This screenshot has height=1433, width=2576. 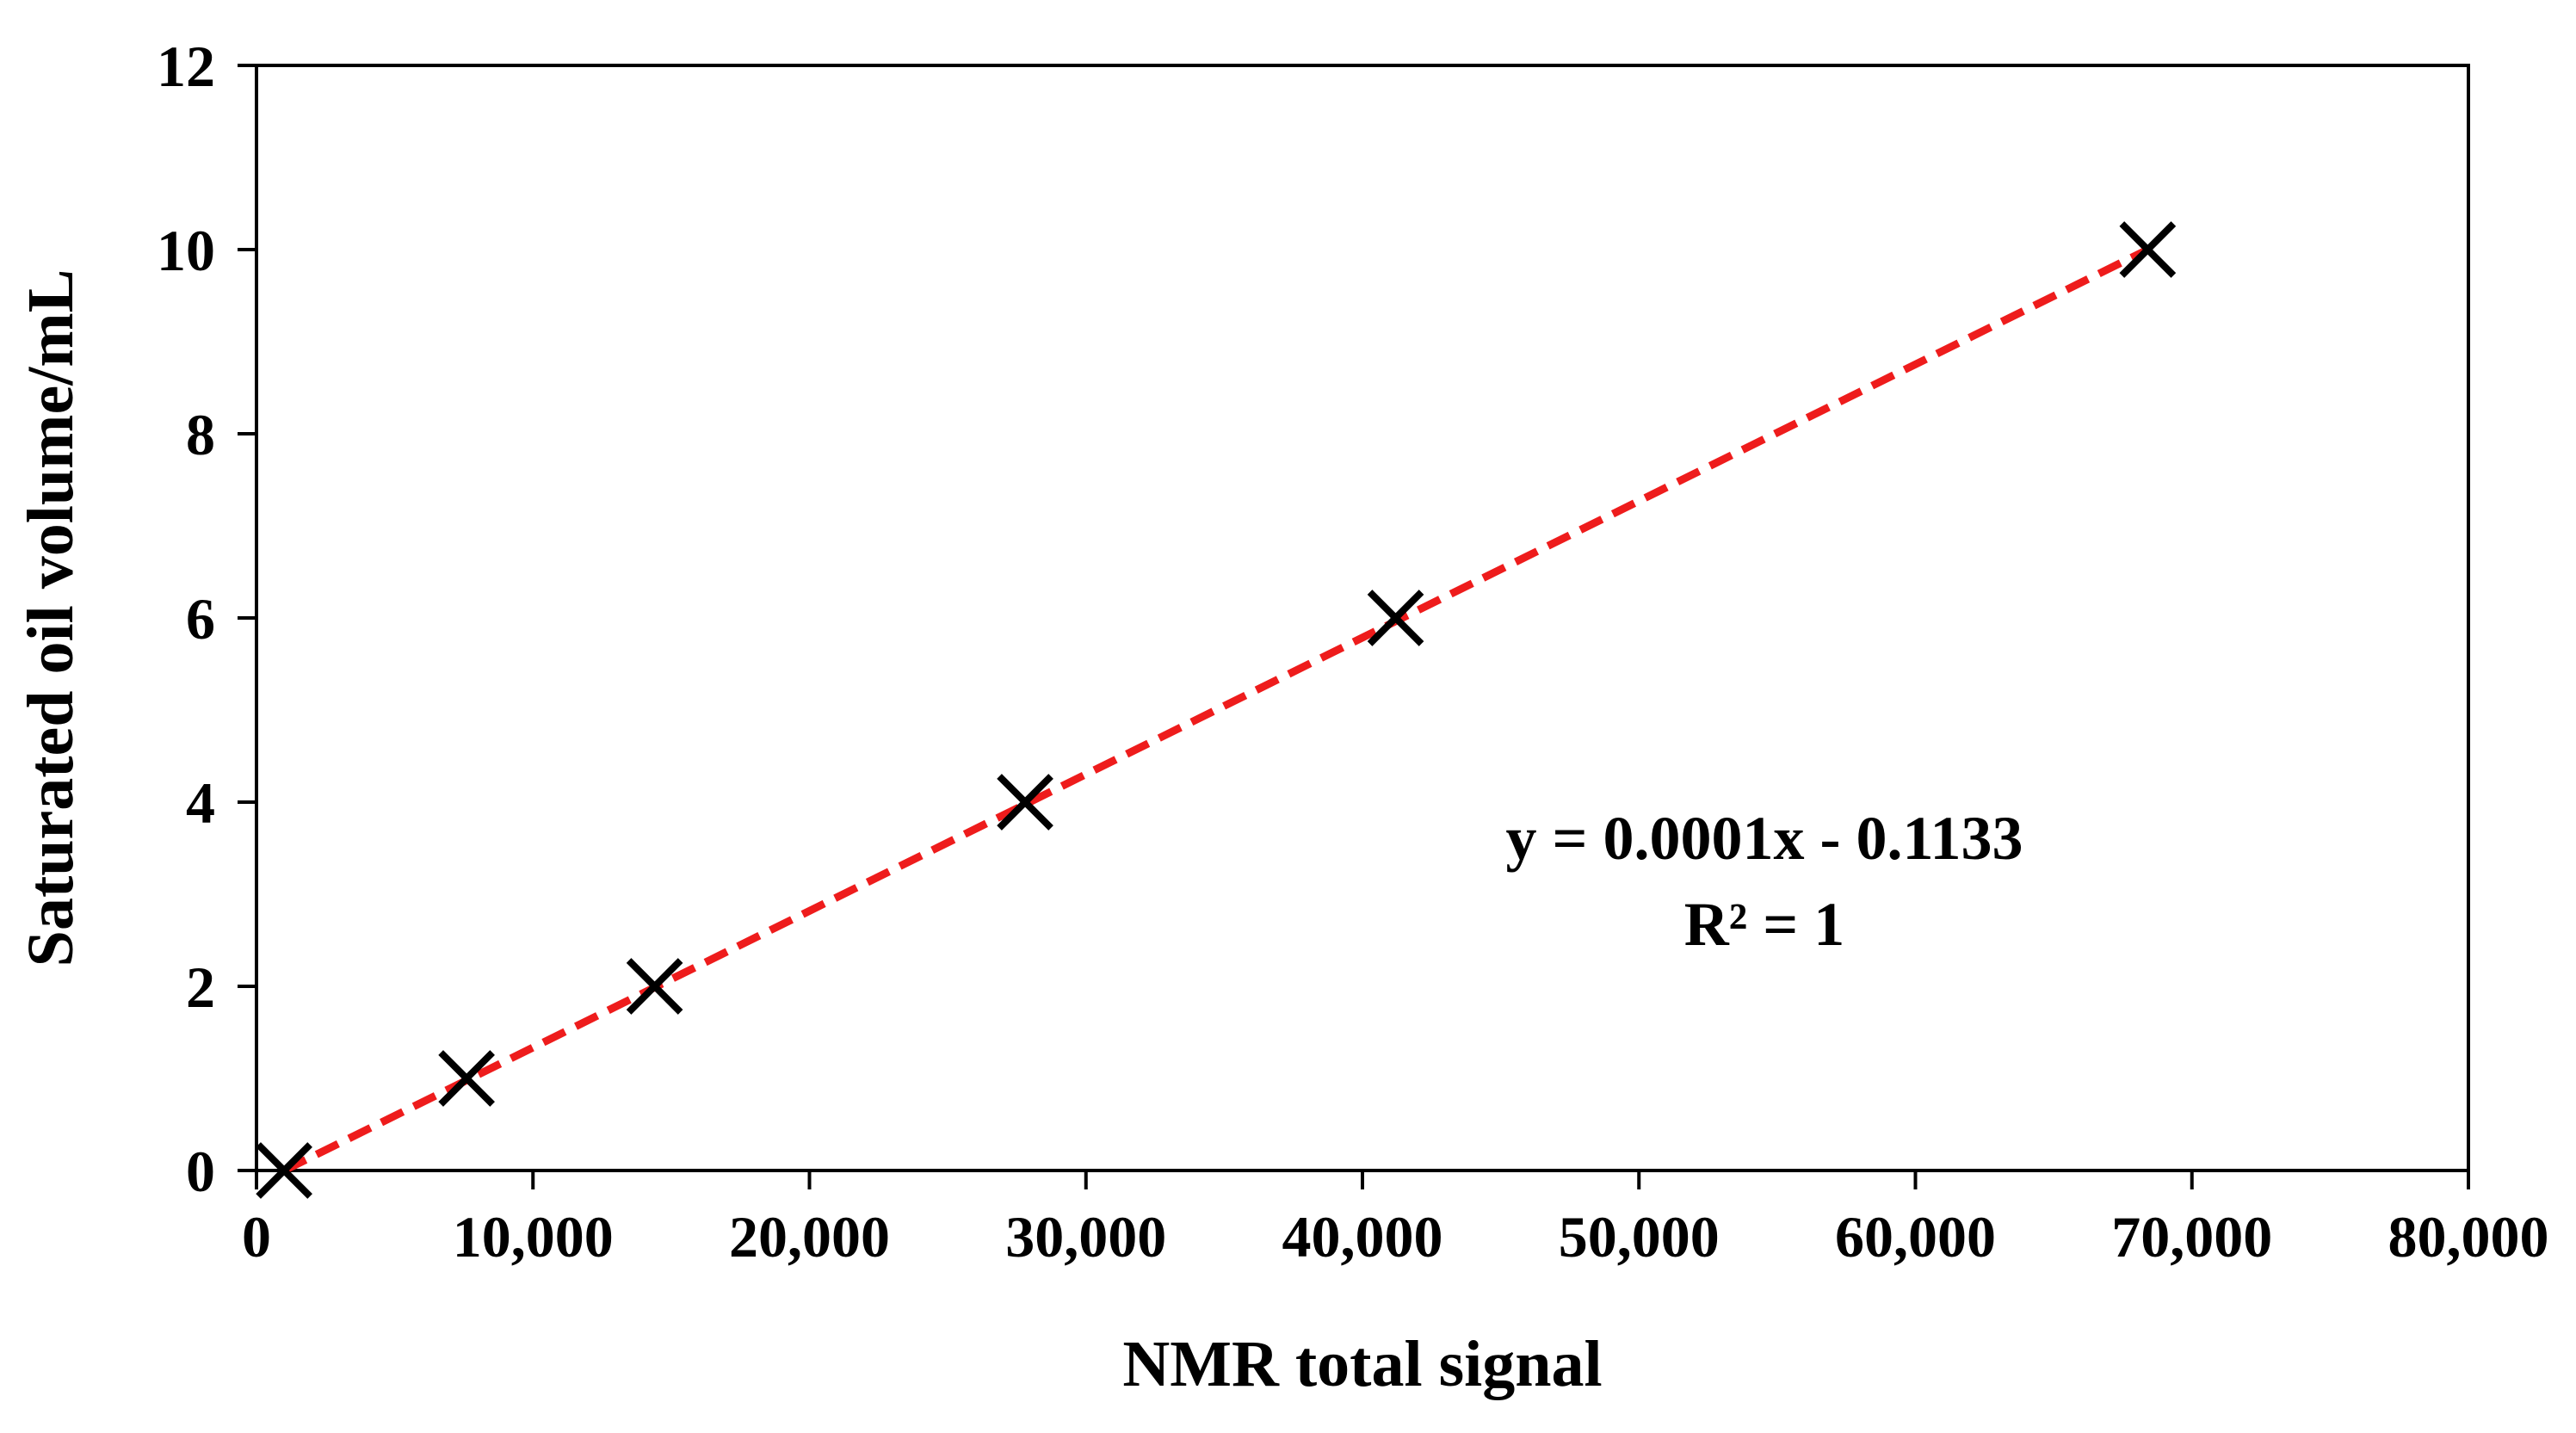 What do you see at coordinates (186, 66) in the screenshot?
I see `y-tick-label: 12` at bounding box center [186, 66].